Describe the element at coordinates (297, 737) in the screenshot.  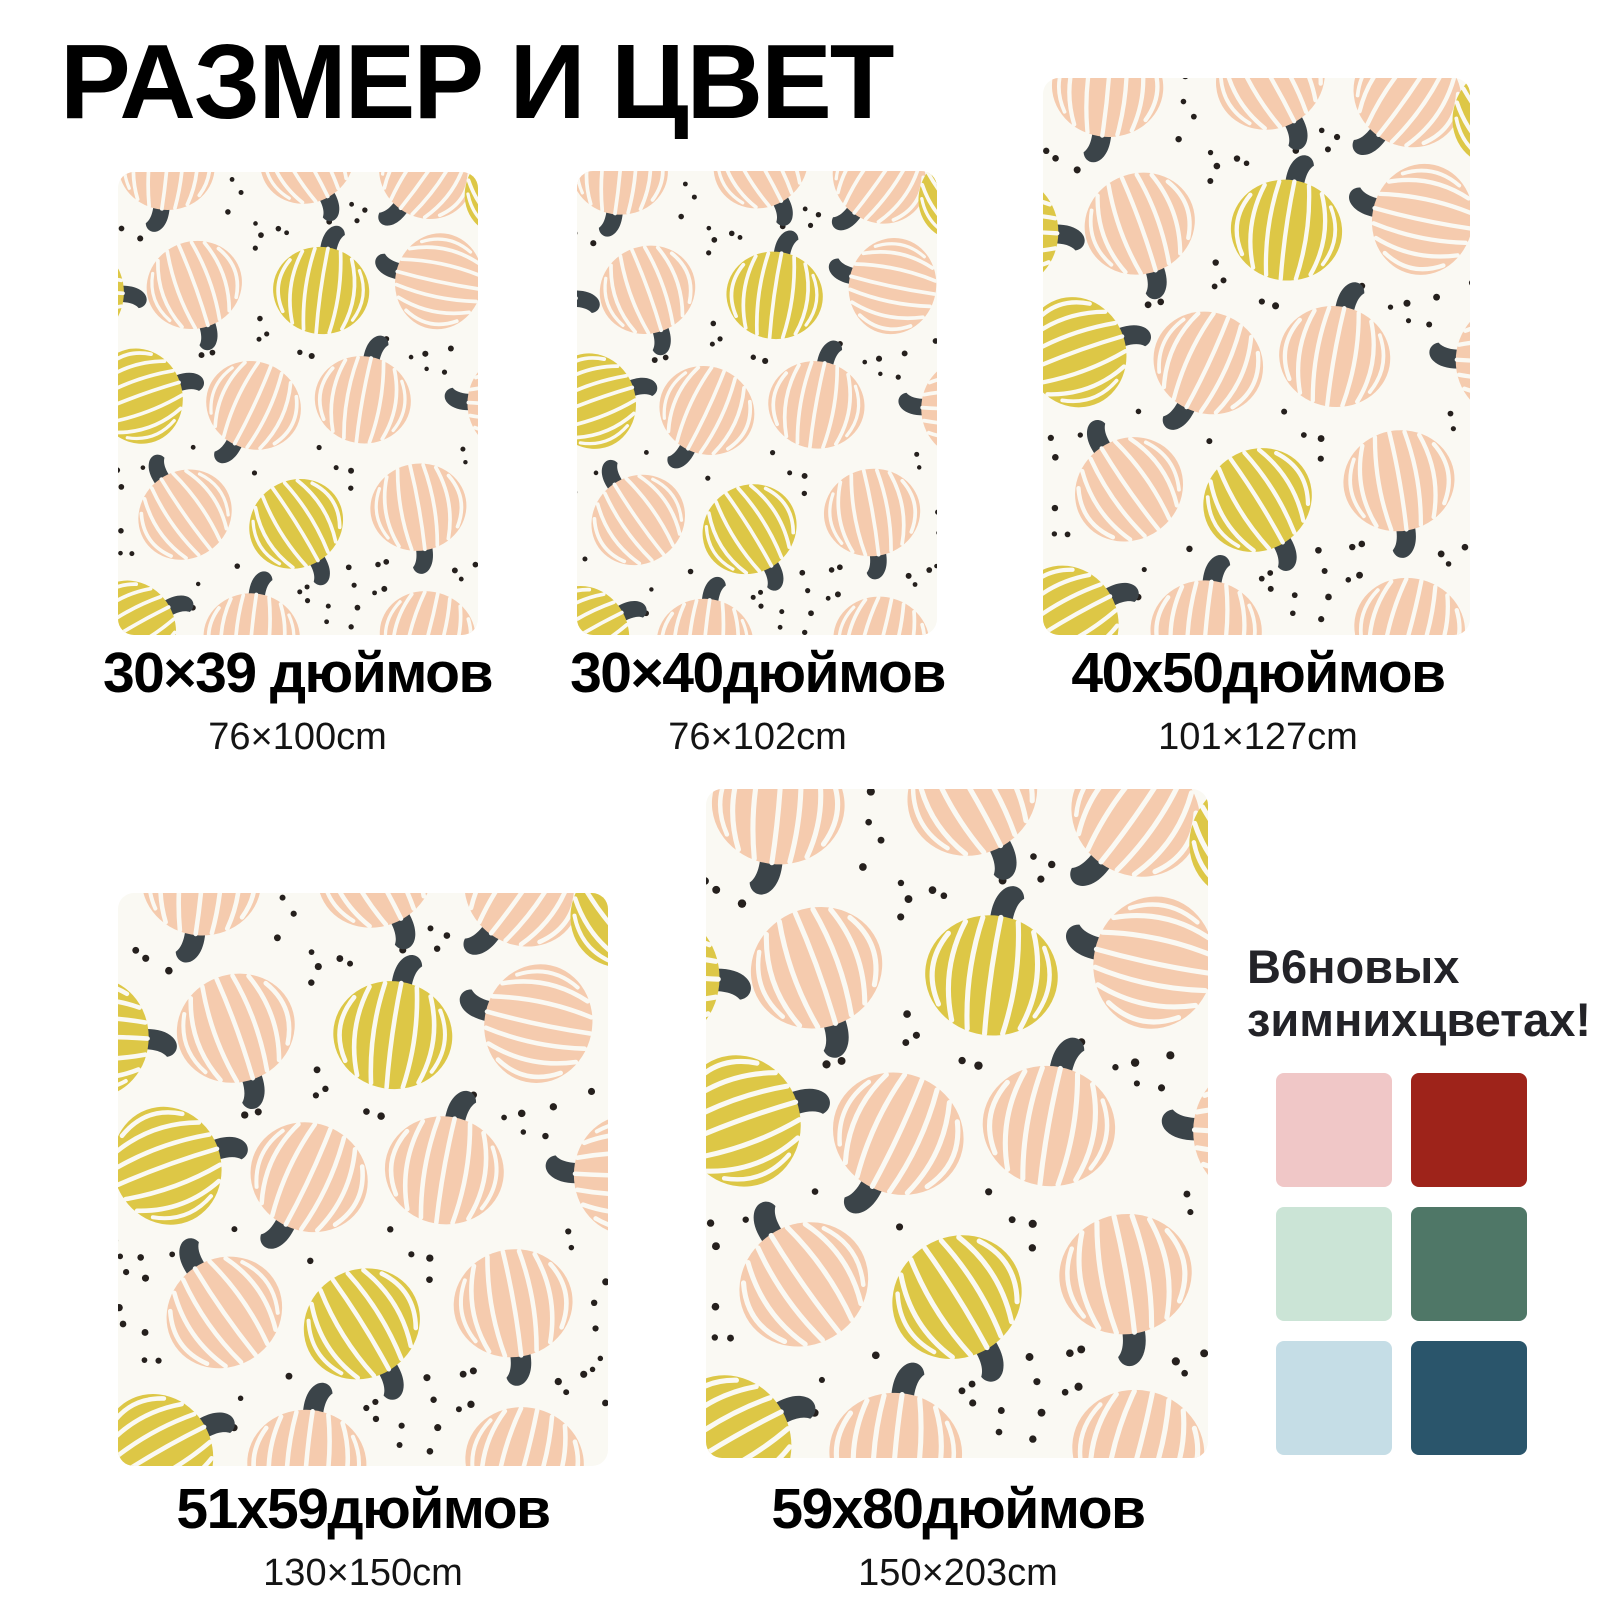
I see `size-cm: 76×100cm` at that location.